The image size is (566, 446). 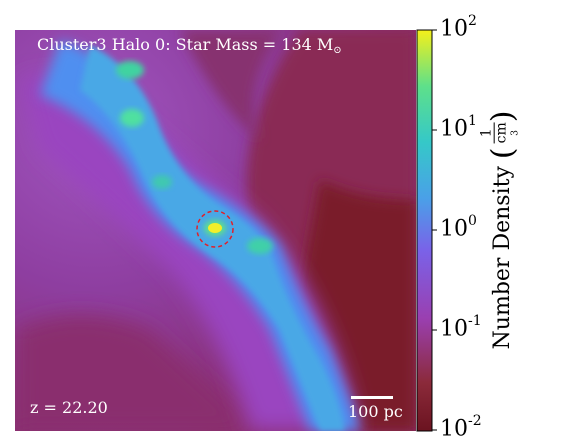 I want to click on colorbar-tick-label: 10¹, so click(x=458, y=127).